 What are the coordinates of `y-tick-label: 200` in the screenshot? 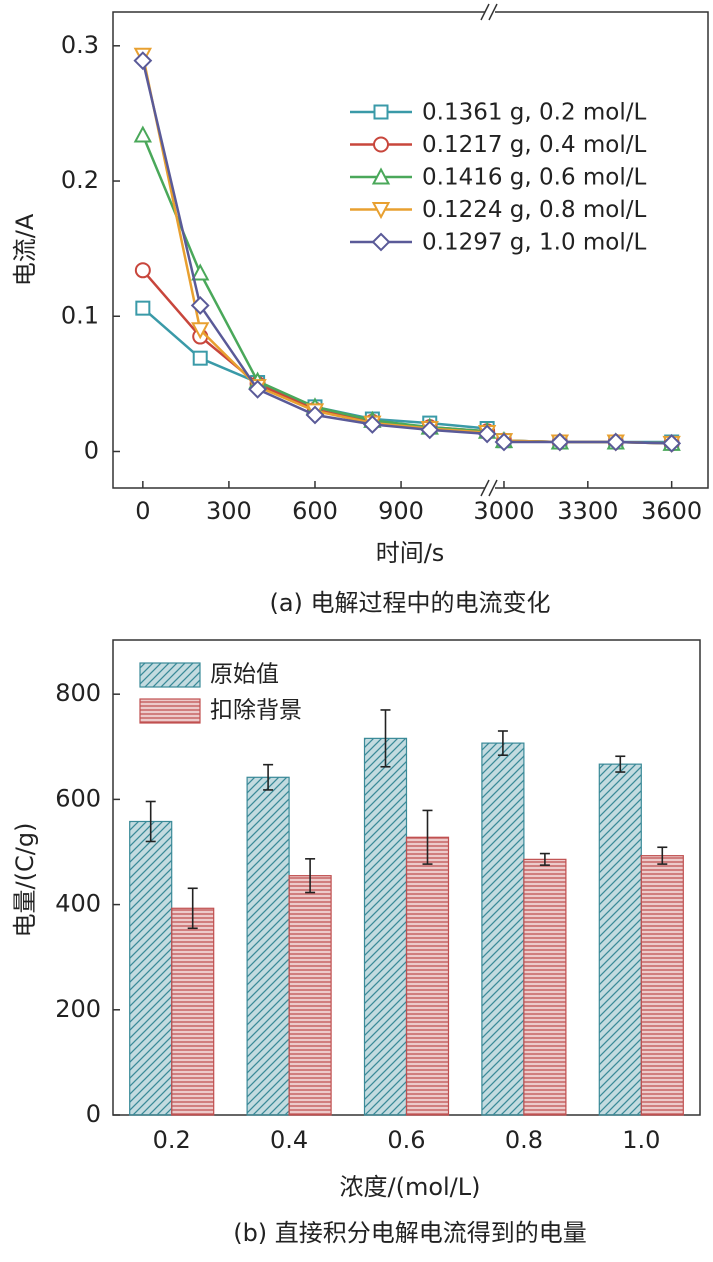 It's located at (78, 1009).